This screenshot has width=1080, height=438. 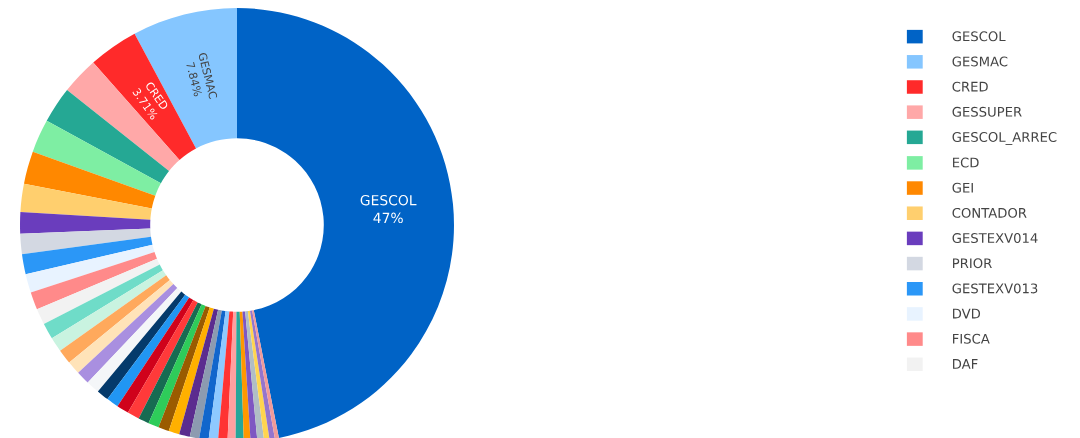 I want to click on legend-label: GESTEXV013, so click(x=995, y=288).